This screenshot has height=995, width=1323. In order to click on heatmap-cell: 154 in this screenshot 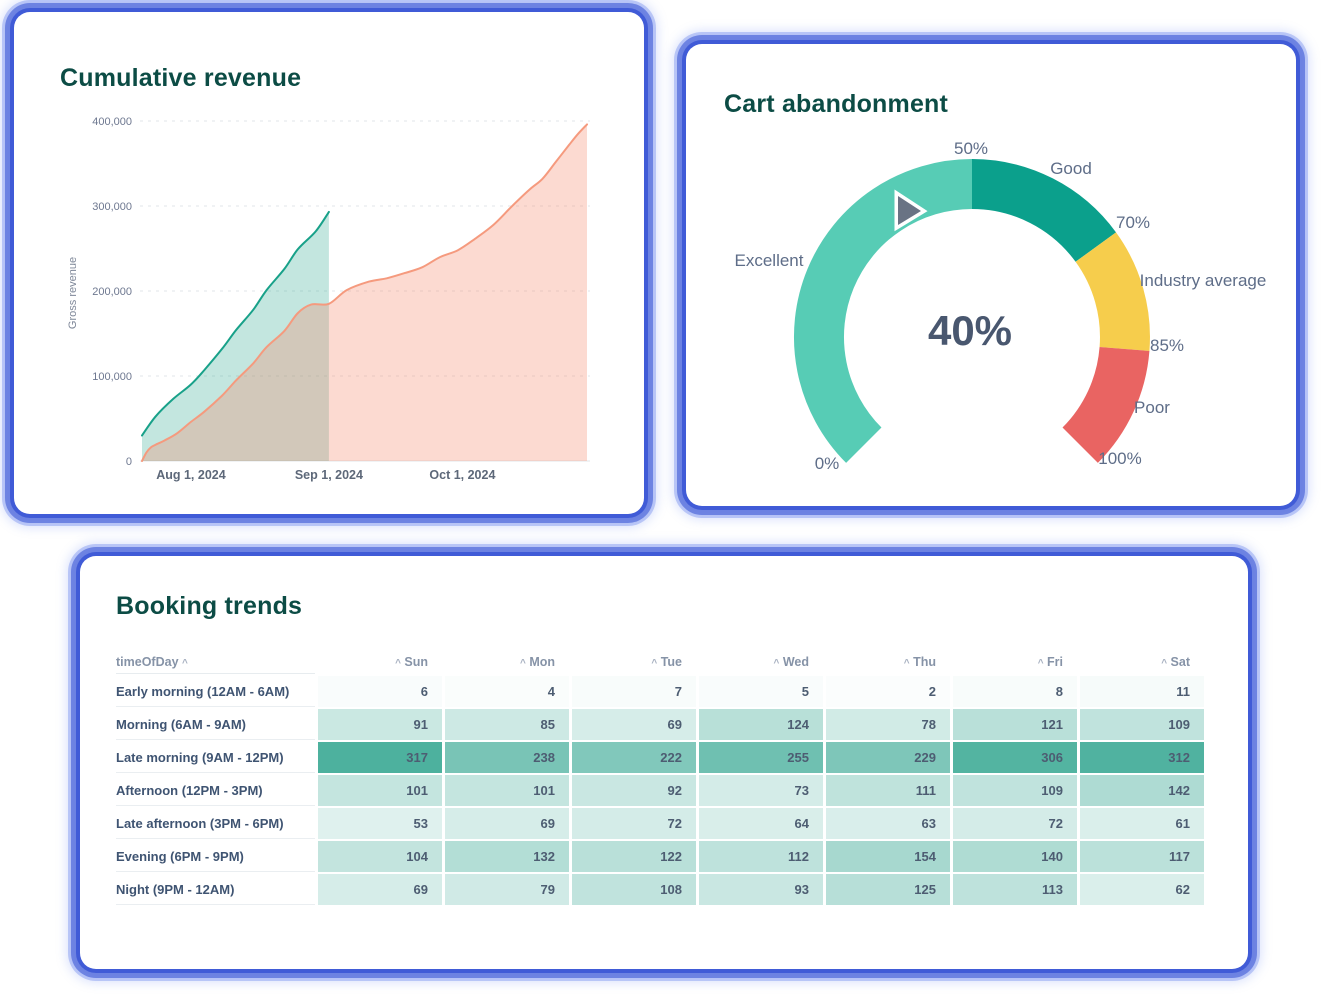, I will do `click(888, 856)`.